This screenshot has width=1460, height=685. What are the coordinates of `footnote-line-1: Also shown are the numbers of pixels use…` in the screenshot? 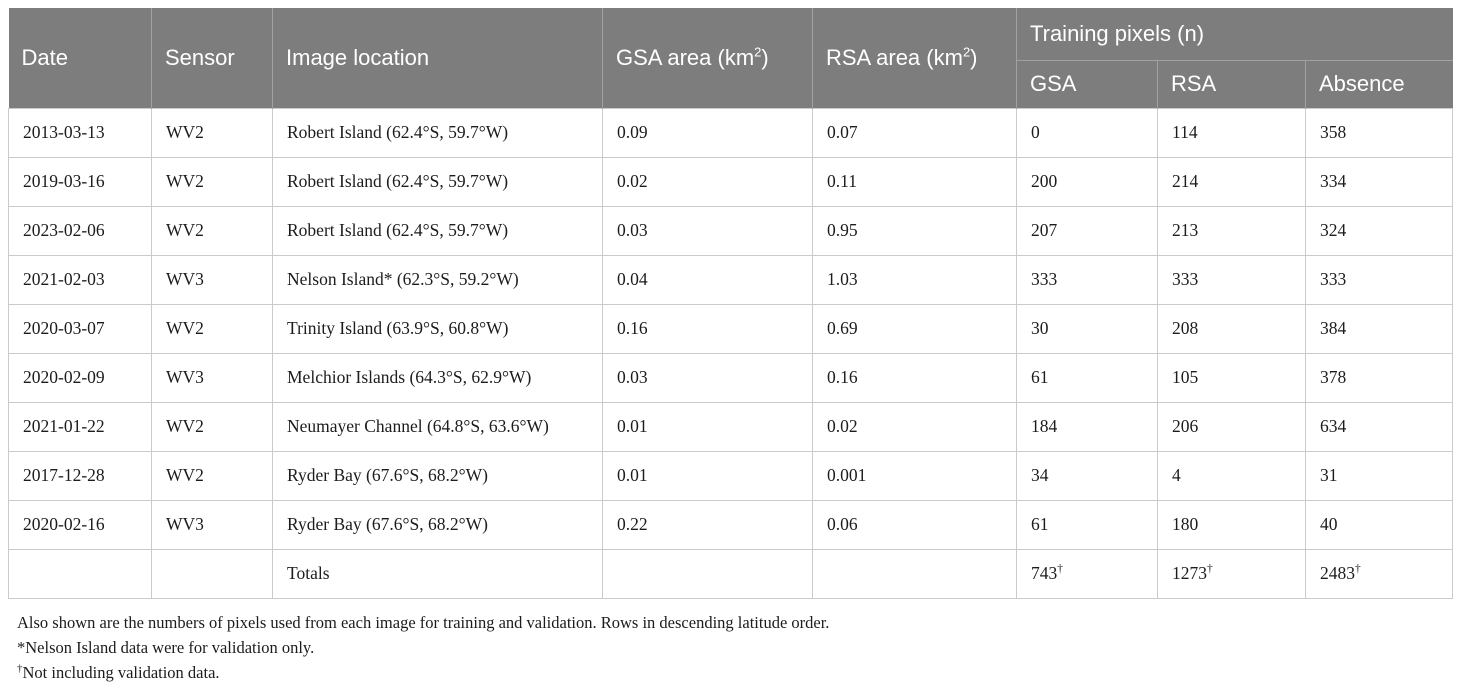 It's located at (730, 622).